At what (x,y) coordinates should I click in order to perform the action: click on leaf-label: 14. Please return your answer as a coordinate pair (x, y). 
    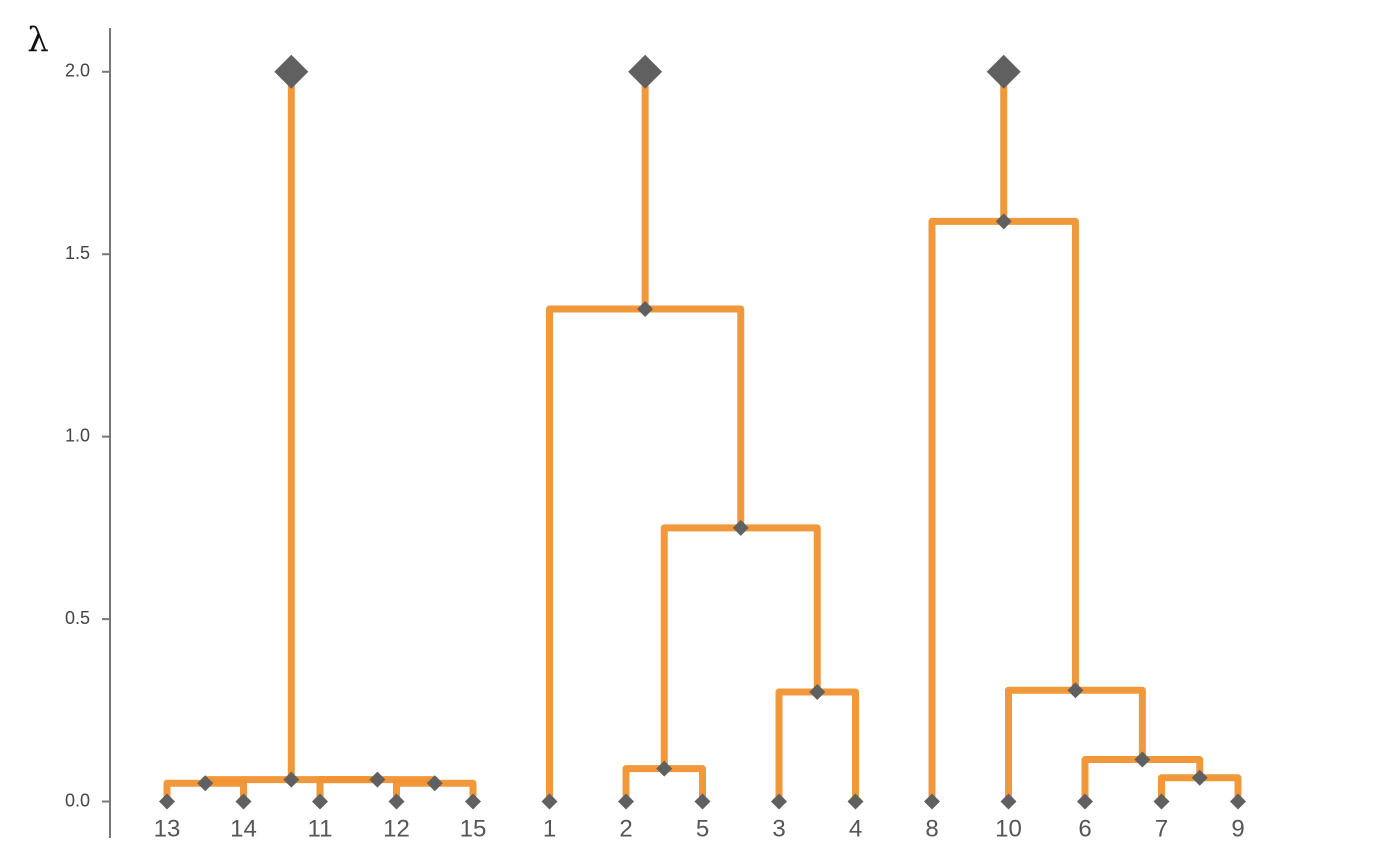
    Looking at the image, I should click on (243, 828).